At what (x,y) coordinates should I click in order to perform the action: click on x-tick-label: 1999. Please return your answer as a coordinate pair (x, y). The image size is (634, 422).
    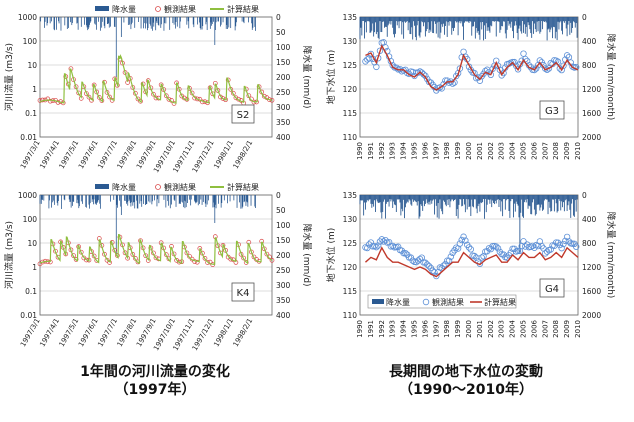
    Looking at the image, I should click on (458, 329).